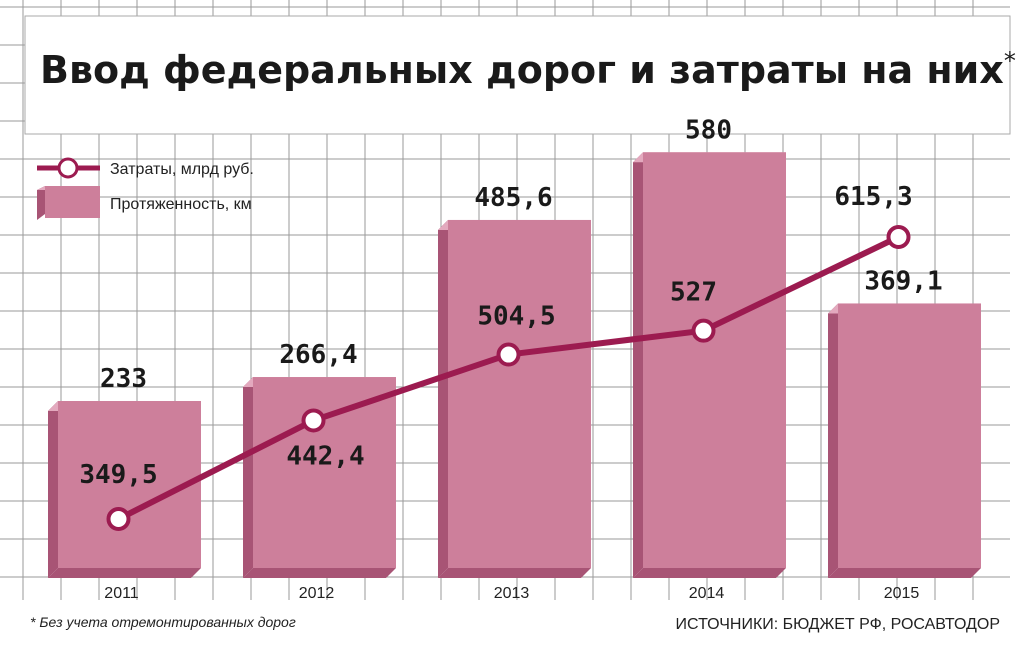 The height and width of the screenshot is (646, 1024). Describe the element at coordinates (318, 355) in the screenshot. I see `bar-value-label: 266,4` at that location.